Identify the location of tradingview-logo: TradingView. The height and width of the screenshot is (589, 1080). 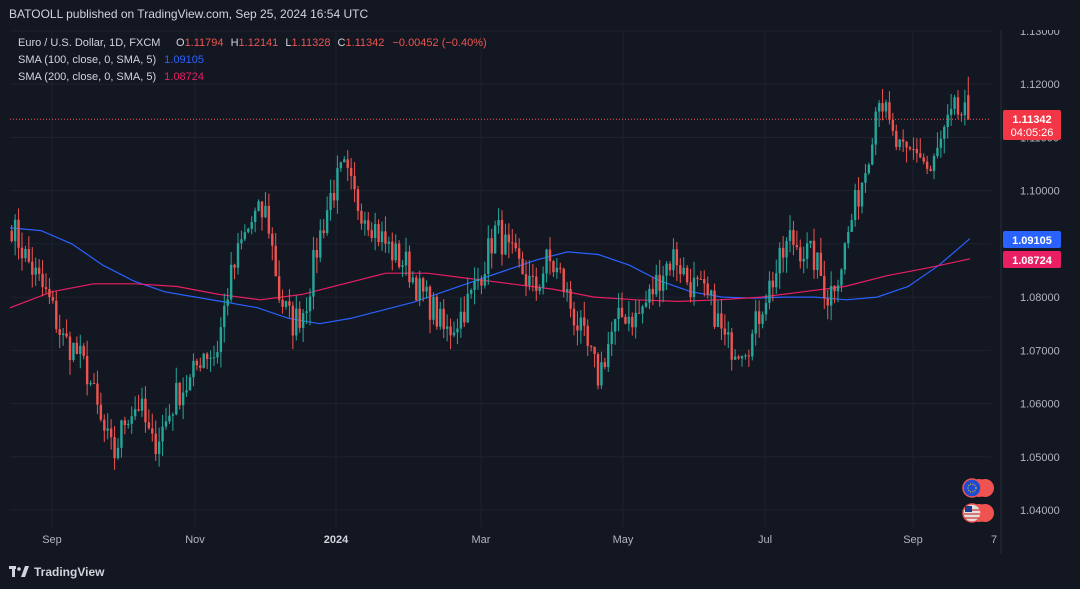
(56, 572).